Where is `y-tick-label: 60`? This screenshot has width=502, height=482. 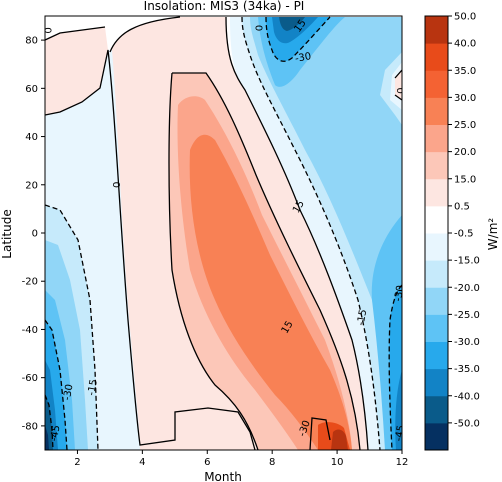 y-tick-label: 60 is located at coordinates (31, 89).